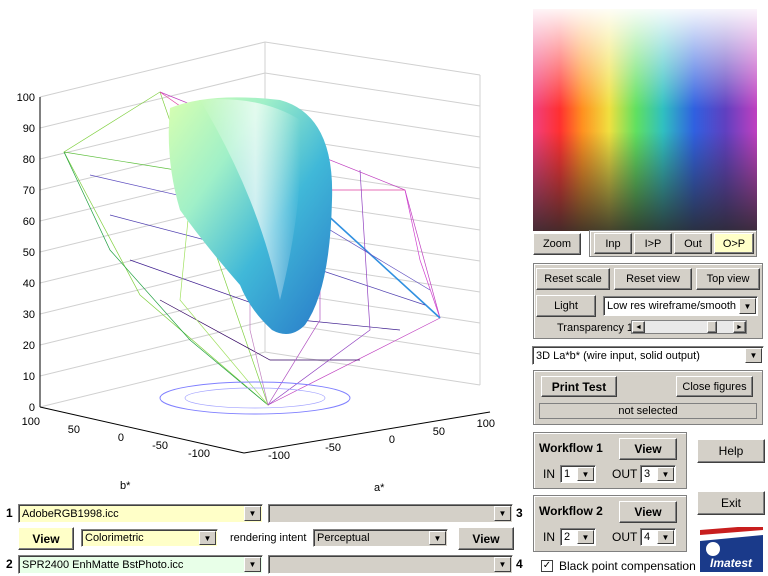  Describe the element at coordinates (29, 129) in the screenshot. I see `z-tick-label: 90` at that location.